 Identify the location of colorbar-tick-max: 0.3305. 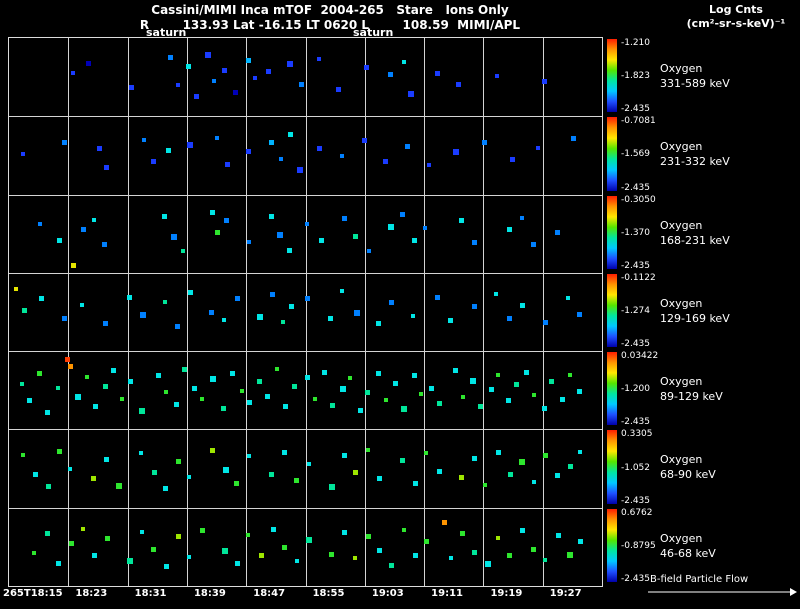
(637, 434).